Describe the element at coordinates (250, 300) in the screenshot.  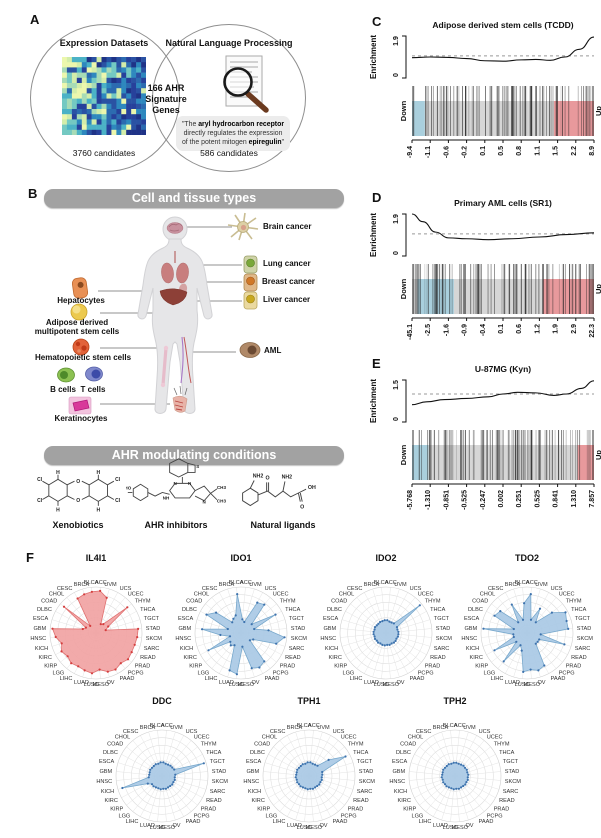
I see `liver-cancer-icon` at that location.